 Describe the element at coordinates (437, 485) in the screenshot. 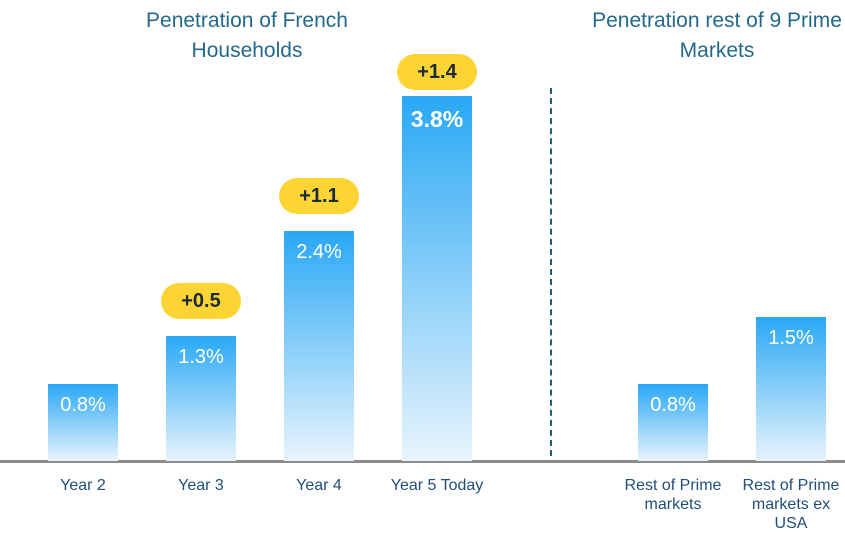

I see `x-tick-label: Year 5 Today` at that location.